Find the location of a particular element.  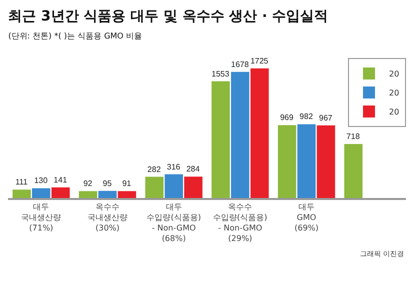

x-tick-label: 대두 GMO (69%) is located at coordinates (306, 217).